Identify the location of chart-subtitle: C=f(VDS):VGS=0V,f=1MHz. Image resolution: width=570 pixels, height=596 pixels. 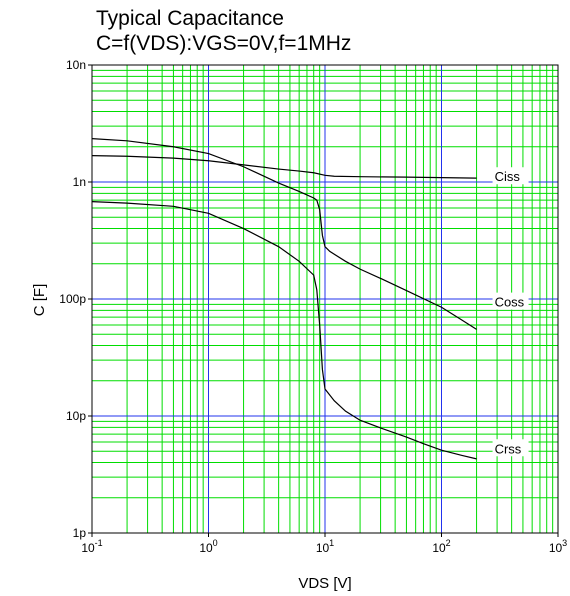
(224, 43).